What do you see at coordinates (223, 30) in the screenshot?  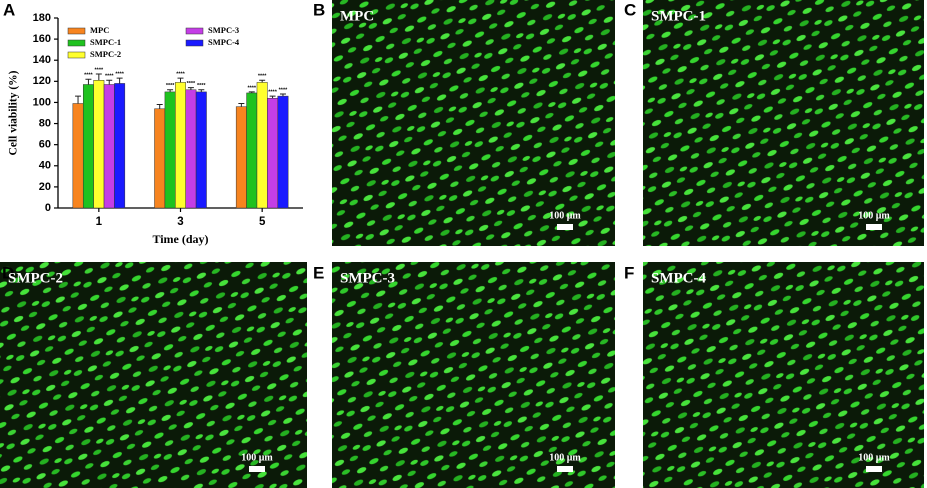 I see `legend-label: SMPC-3` at bounding box center [223, 30].